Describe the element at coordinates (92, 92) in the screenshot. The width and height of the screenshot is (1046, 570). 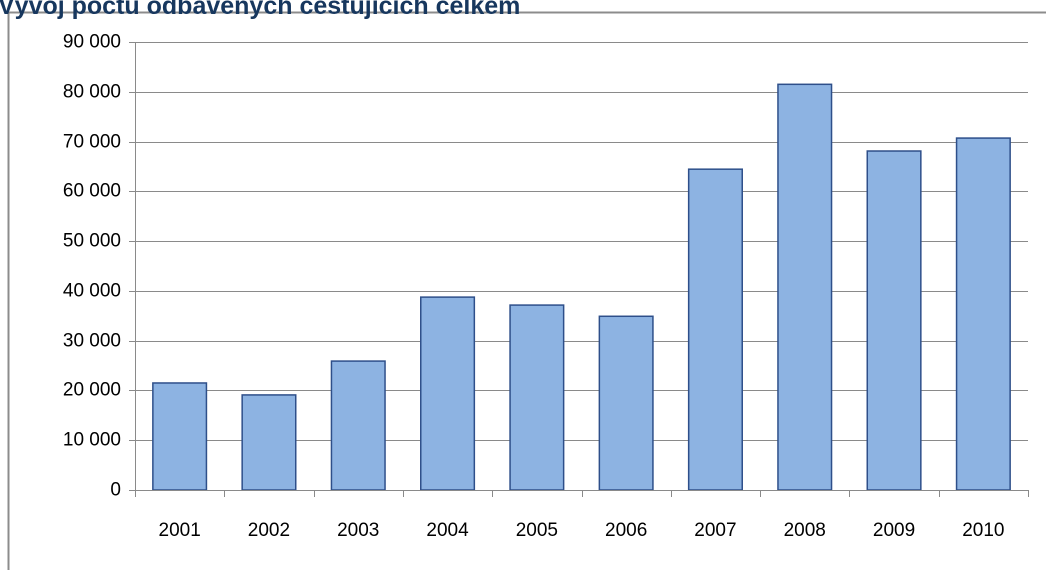
I see `y-tick-label: 80 000` at that location.